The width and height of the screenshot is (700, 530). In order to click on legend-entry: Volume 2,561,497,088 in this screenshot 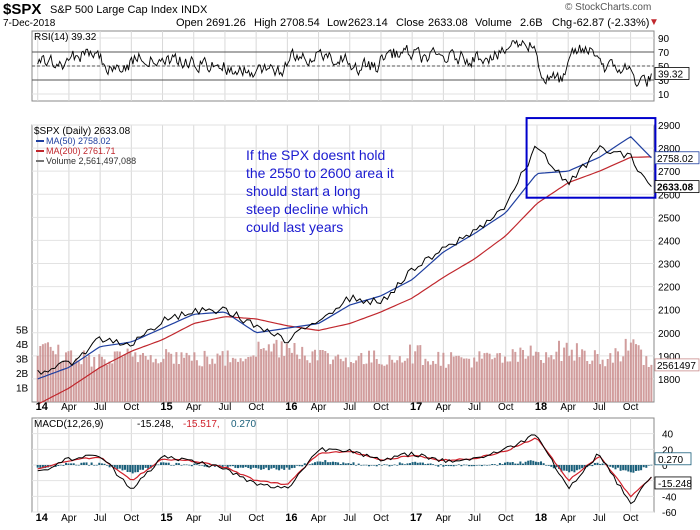, I will do `click(91, 161)`.